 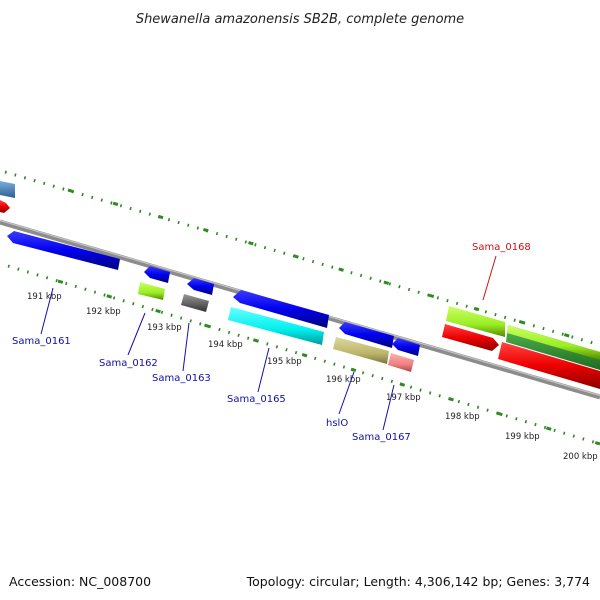 I want to click on tick-label-192: 192 kbp, so click(x=103, y=312).